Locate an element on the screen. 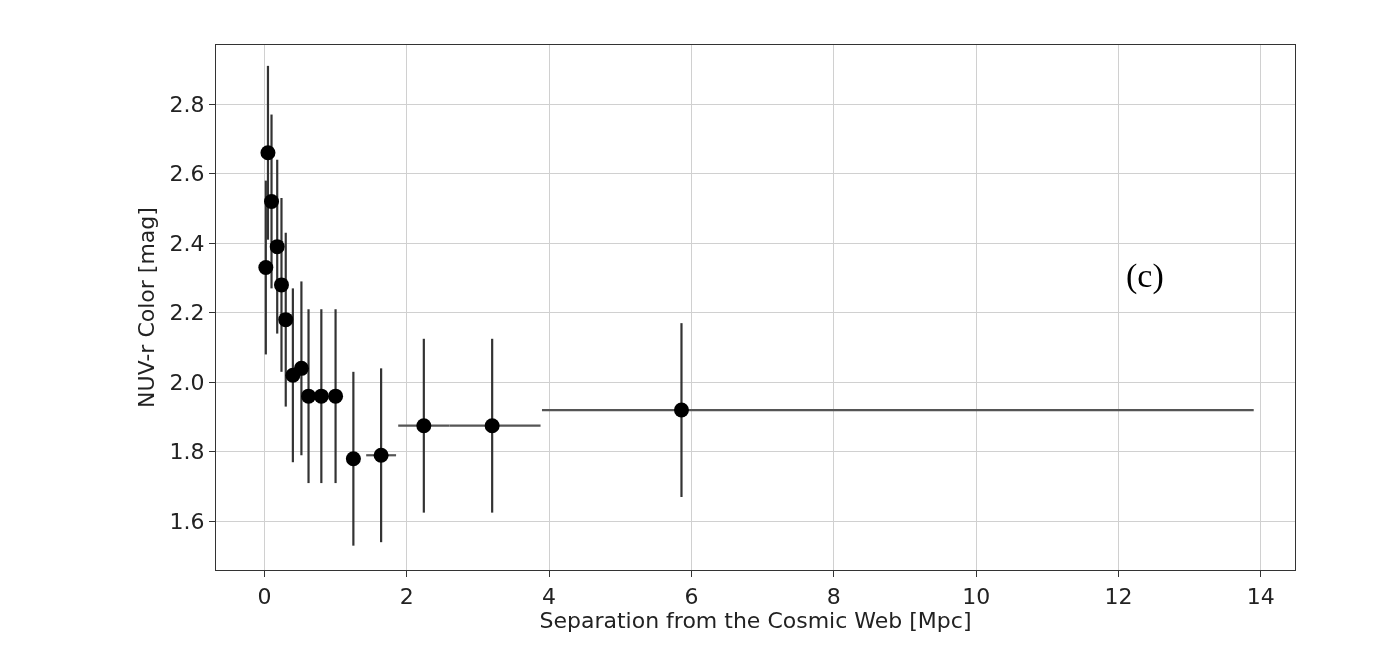 This screenshot has height=668, width=1375. x-tick-label: 10 is located at coordinates (976, 596).